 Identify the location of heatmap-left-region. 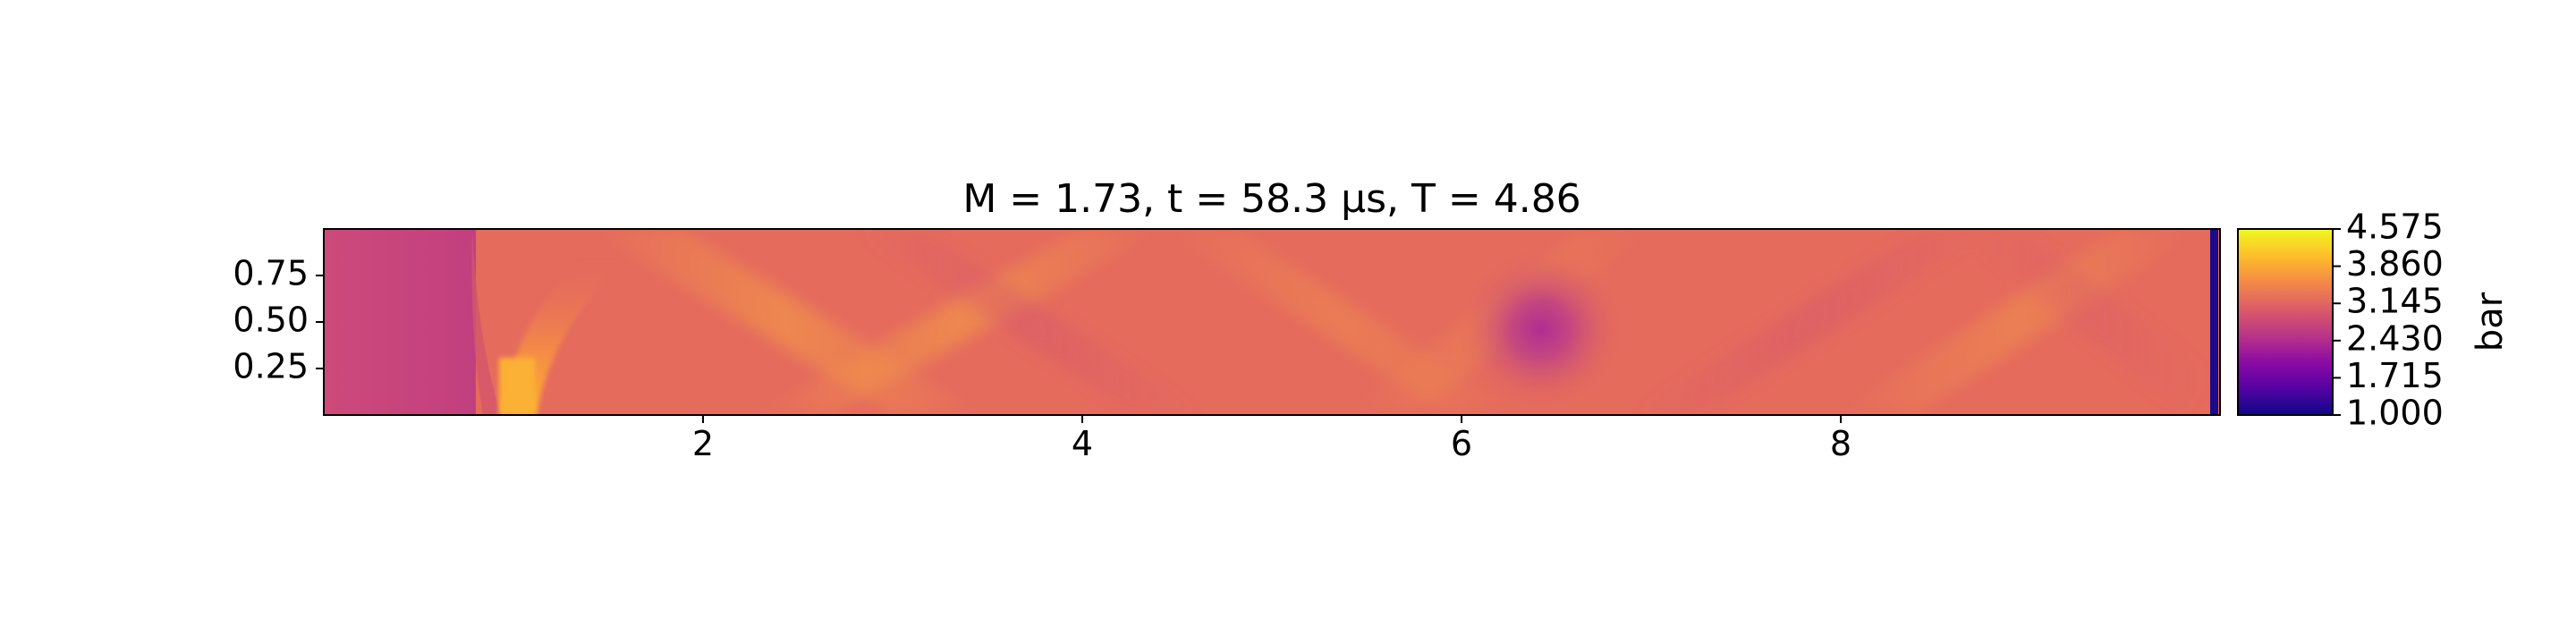
(400, 322).